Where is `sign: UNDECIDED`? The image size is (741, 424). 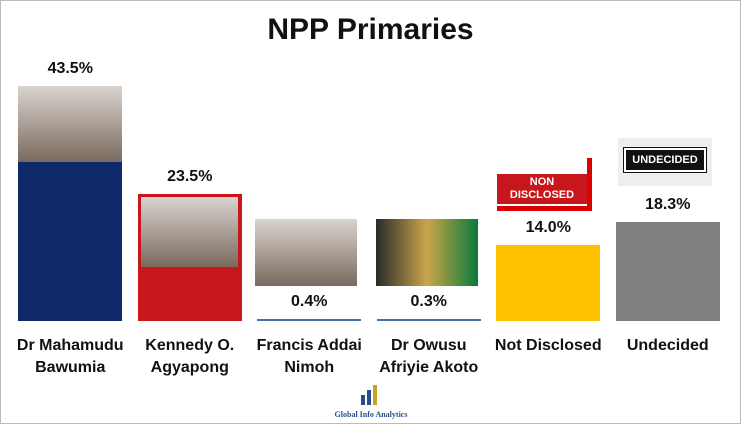 sign: UNDECIDED is located at coordinates (665, 162).